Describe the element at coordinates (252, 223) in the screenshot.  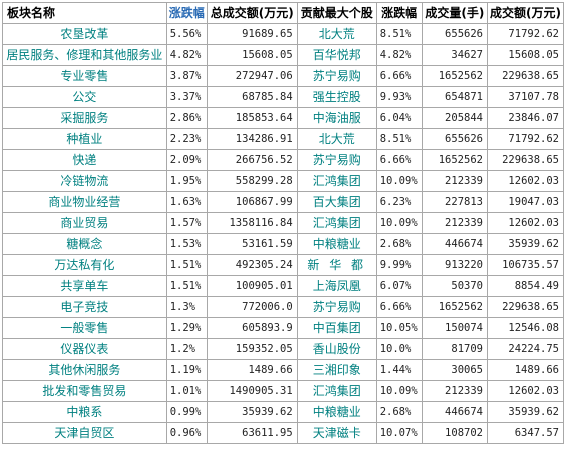
I see `cell-total-turnover: 1358116.84` at that location.